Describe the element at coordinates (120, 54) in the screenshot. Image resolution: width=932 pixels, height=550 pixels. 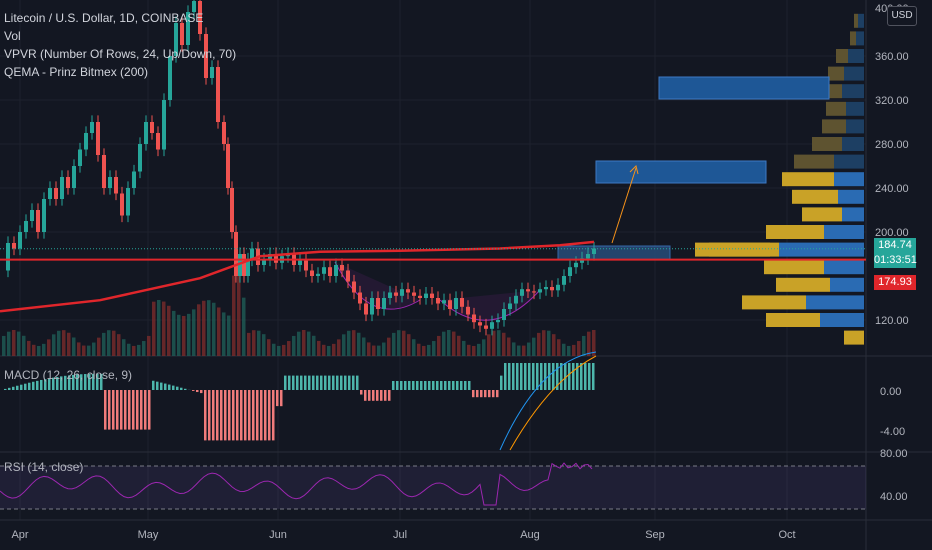
I see `vpvr-legend: VPVR (Number Of Rows, 24, Up/Down, 70)` at that location.